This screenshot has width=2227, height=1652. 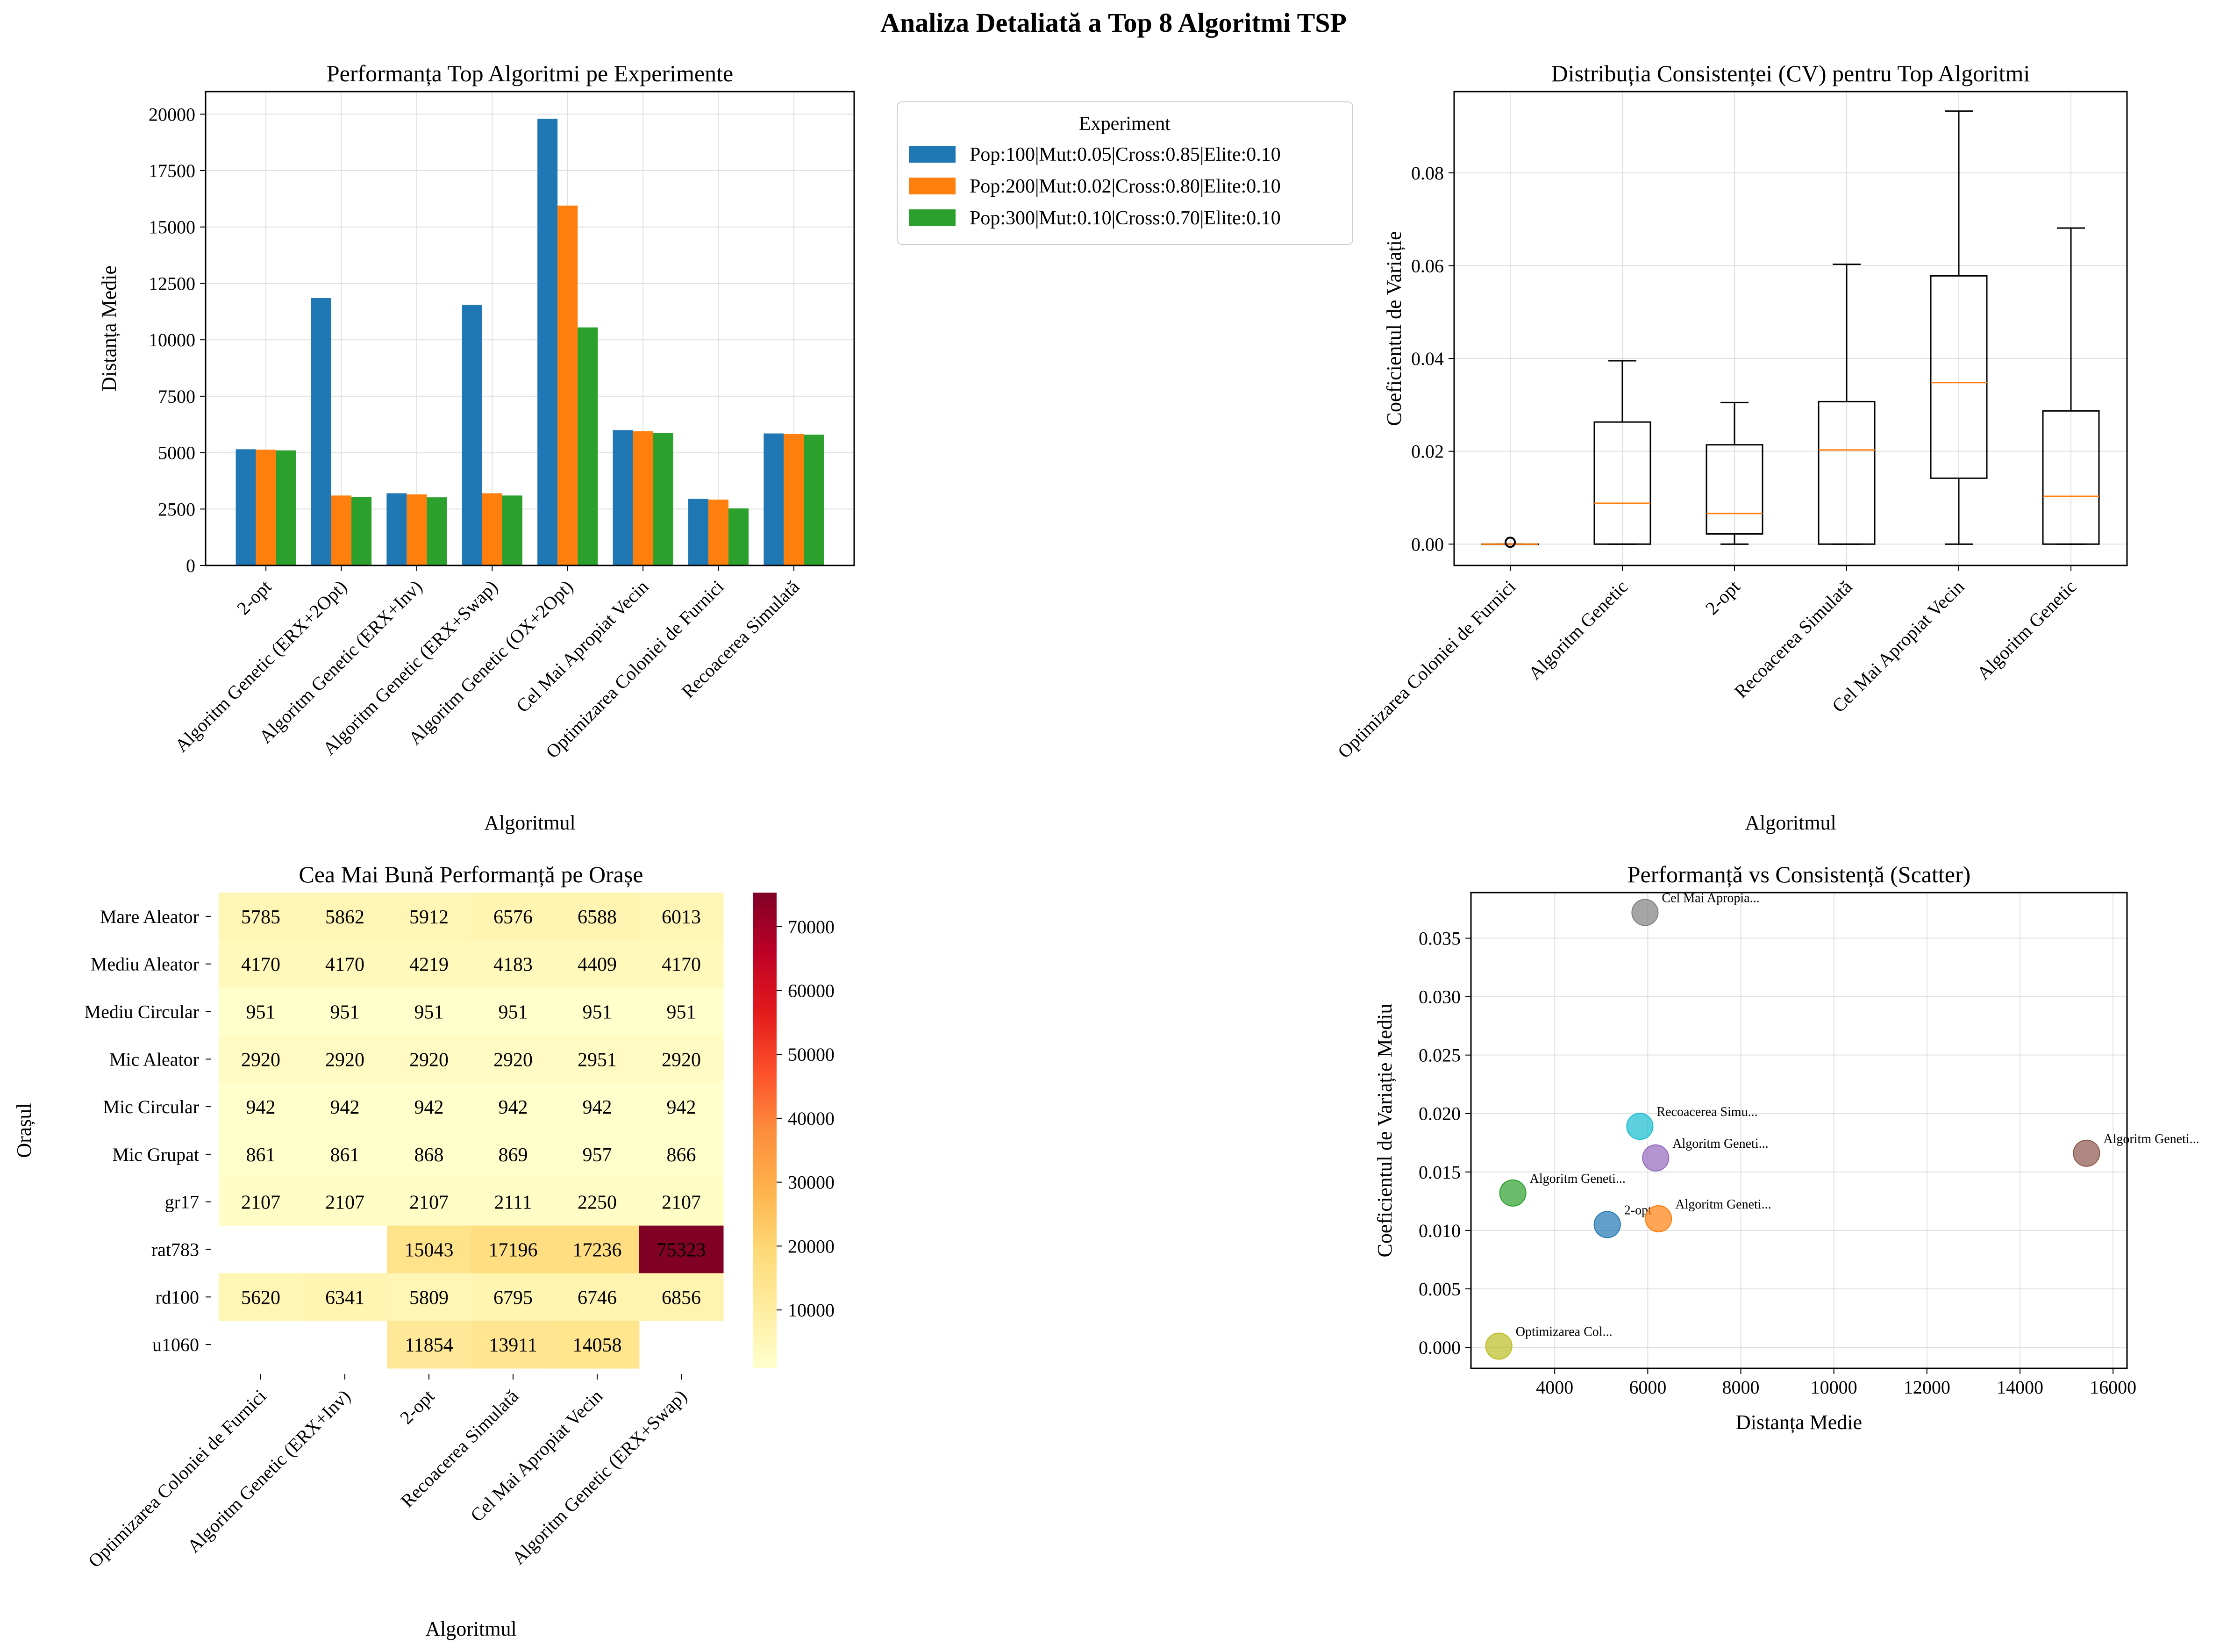 I want to click on cell-value: 4219, so click(x=429, y=965).